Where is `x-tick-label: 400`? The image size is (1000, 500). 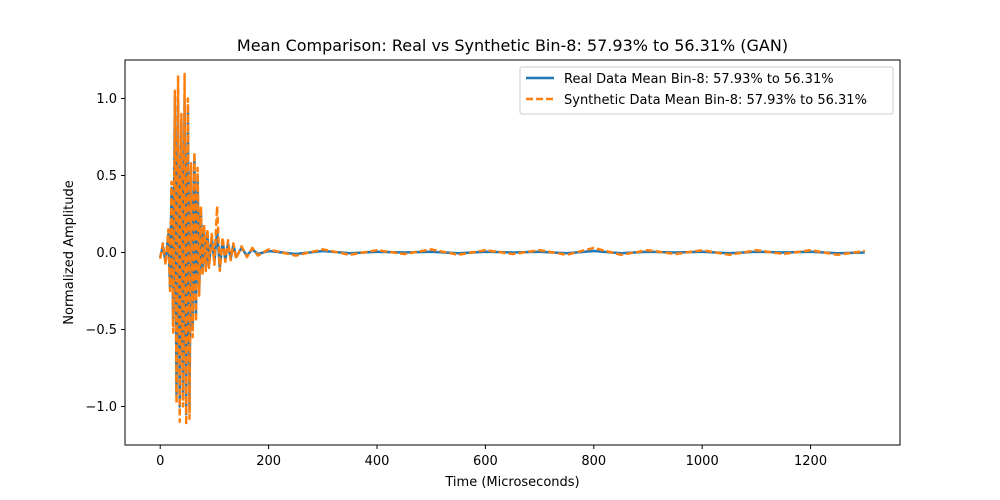 x-tick-label: 400 is located at coordinates (377, 461).